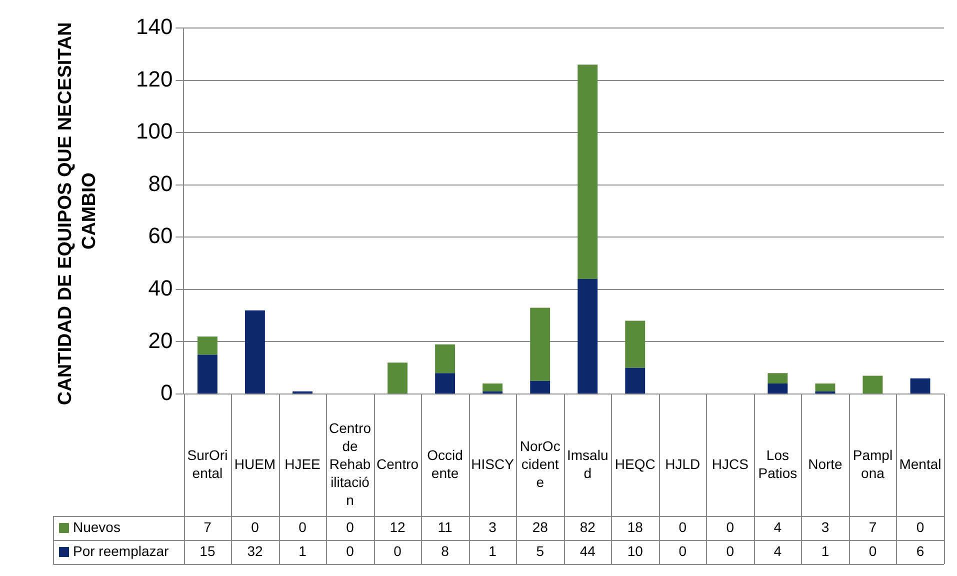  What do you see at coordinates (635, 464) in the screenshot?
I see `x-tick-label: HEQC` at bounding box center [635, 464].